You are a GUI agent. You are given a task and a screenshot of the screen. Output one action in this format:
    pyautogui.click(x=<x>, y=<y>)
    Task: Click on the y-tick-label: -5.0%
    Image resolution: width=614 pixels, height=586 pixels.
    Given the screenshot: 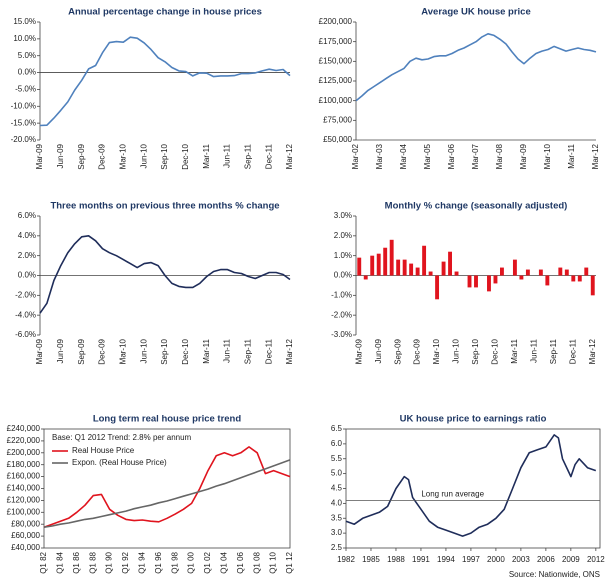 What is the action you would take?
    pyautogui.click(x=25, y=89)
    